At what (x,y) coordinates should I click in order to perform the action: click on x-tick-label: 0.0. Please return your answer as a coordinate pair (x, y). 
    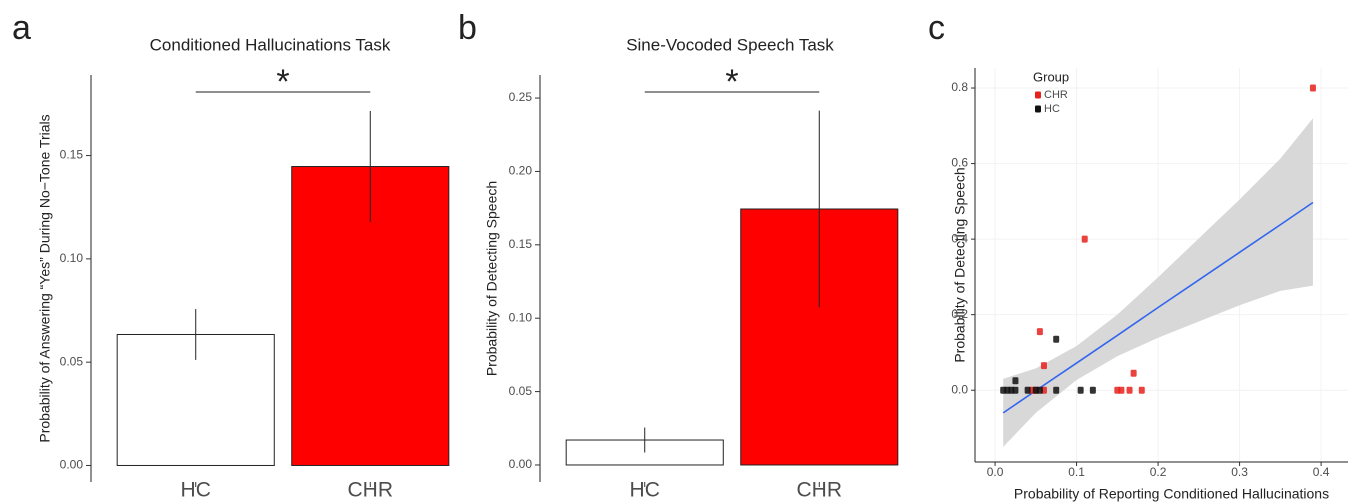
    Looking at the image, I should click on (995, 472).